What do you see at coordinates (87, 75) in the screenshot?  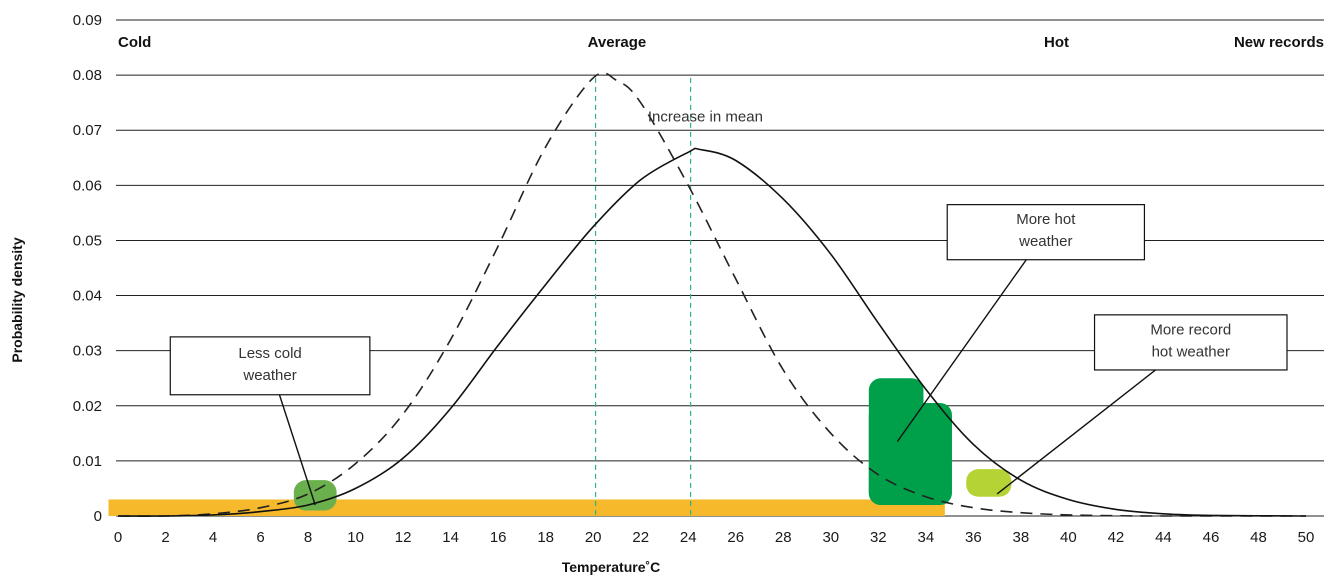 I see `y-tick-label: 0.08` at bounding box center [87, 75].